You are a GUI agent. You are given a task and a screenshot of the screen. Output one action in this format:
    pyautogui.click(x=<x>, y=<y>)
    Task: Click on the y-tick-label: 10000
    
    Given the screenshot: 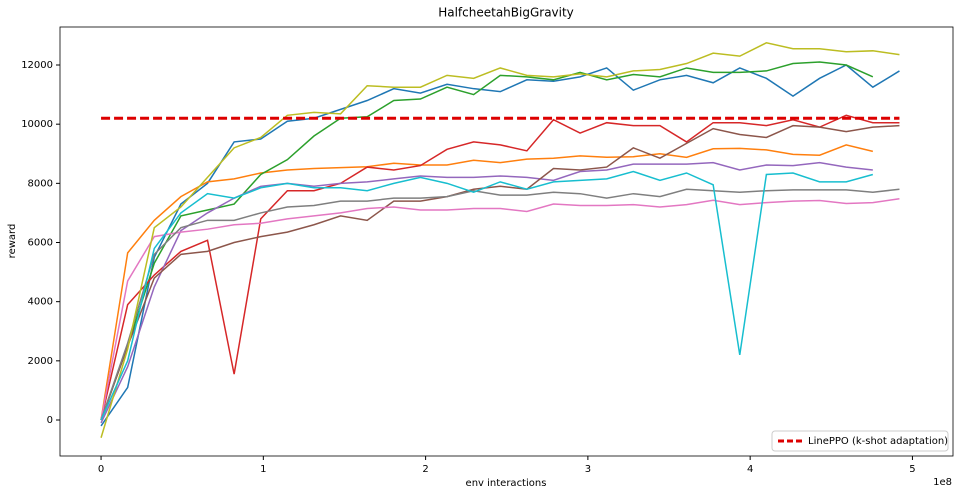 What is the action you would take?
    pyautogui.click(x=37, y=124)
    